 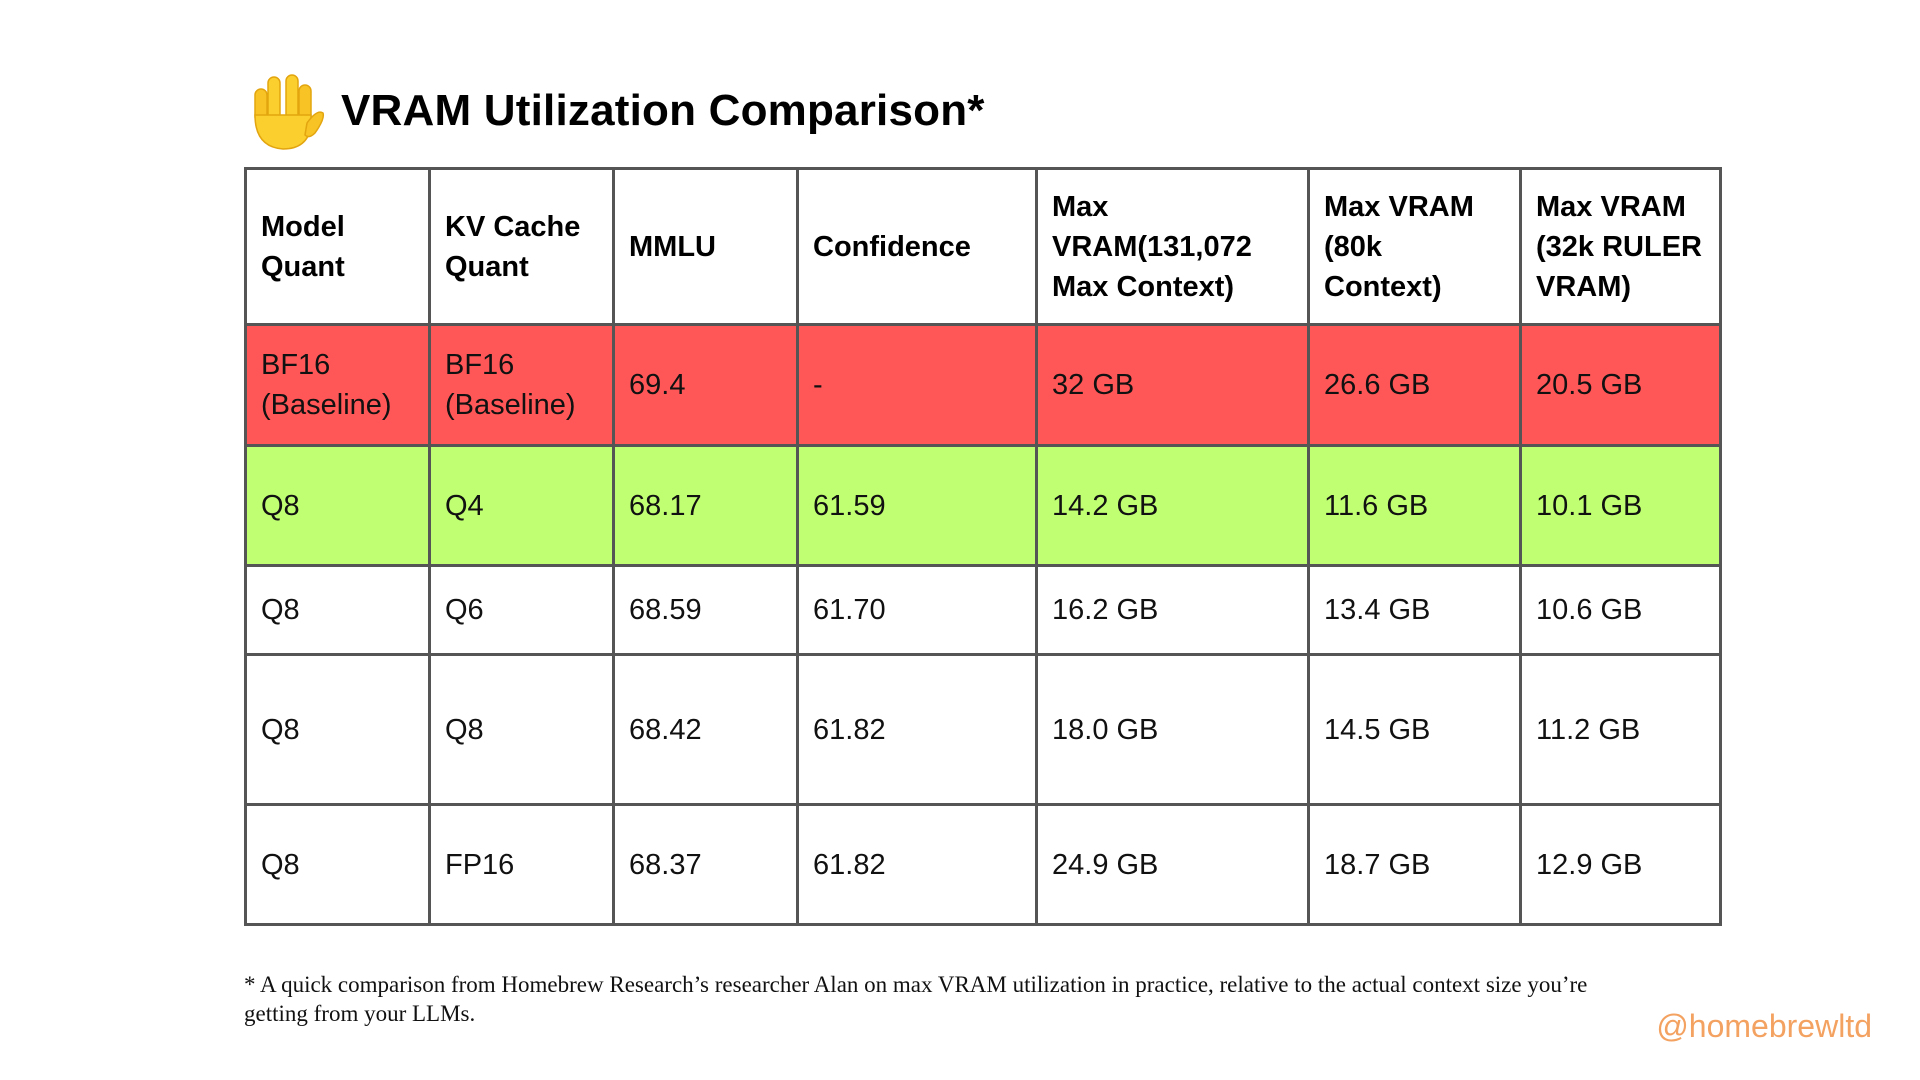 What do you see at coordinates (917, 610) in the screenshot?
I see `table-cell: 61.70` at bounding box center [917, 610].